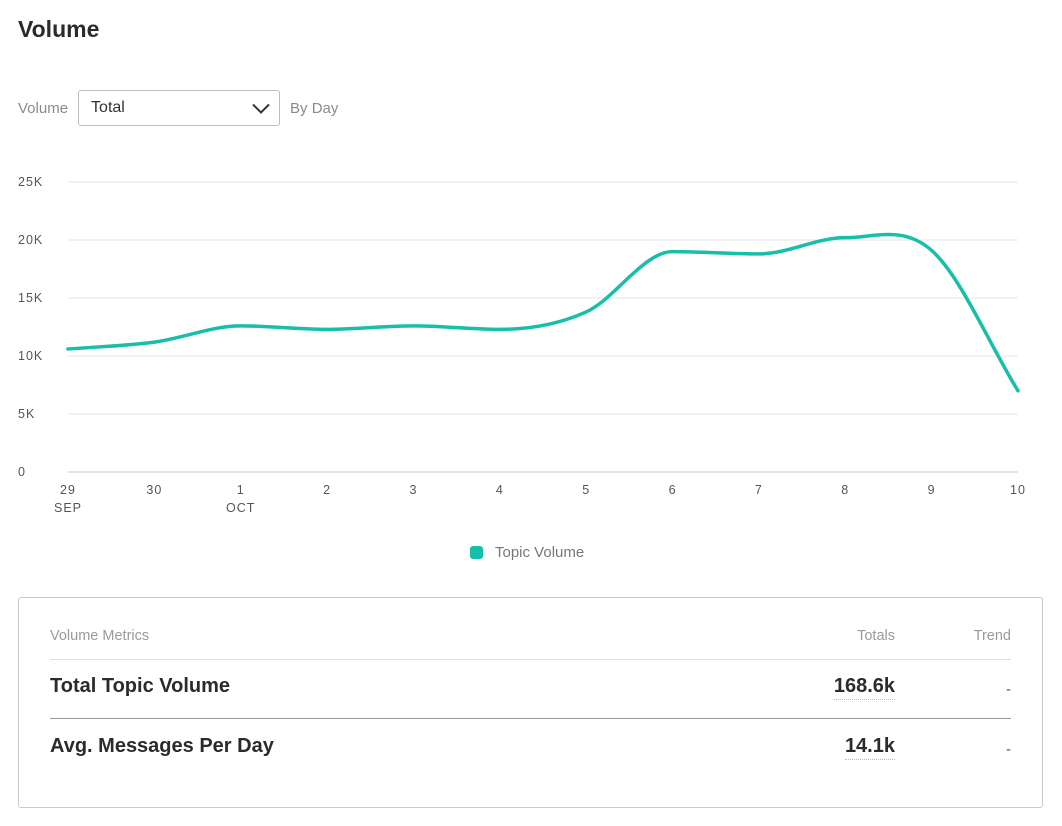 Image resolution: width=1062 pixels, height=826 pixels. What do you see at coordinates (327, 490) in the screenshot?
I see `x-tick-label: 2` at bounding box center [327, 490].